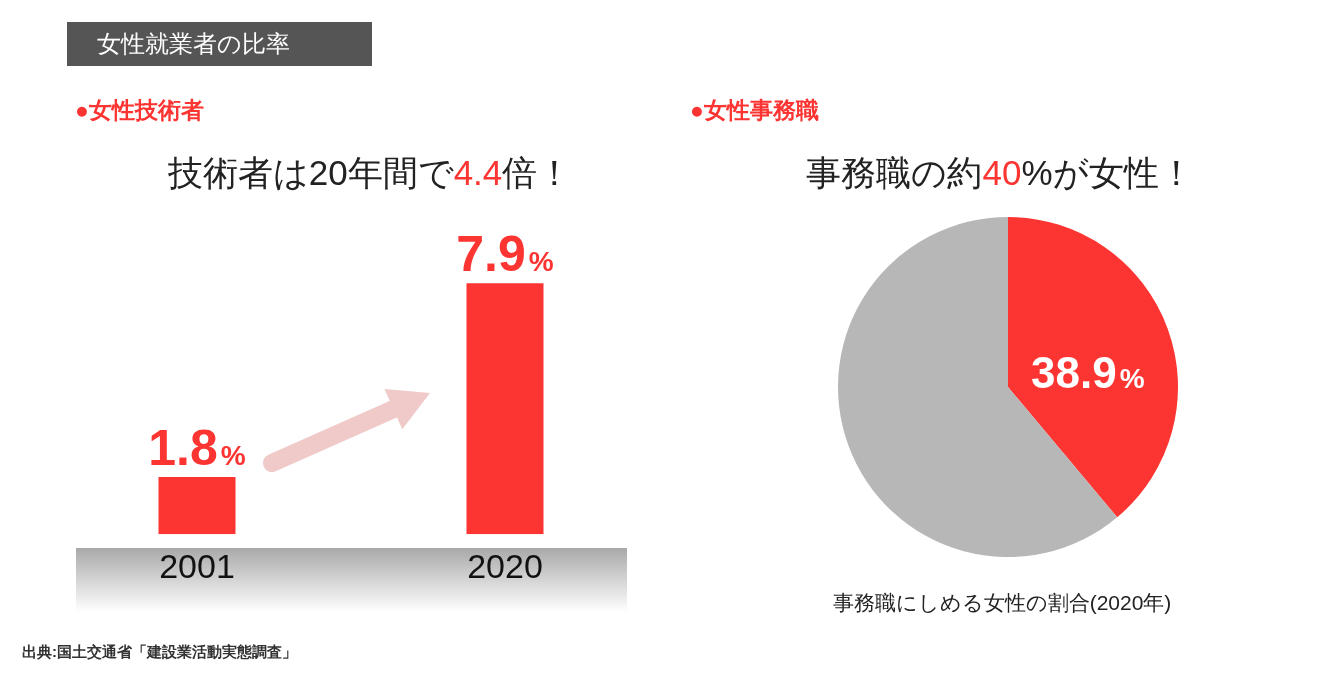  I want to click on data-label: 1.8%, so click(197, 448).